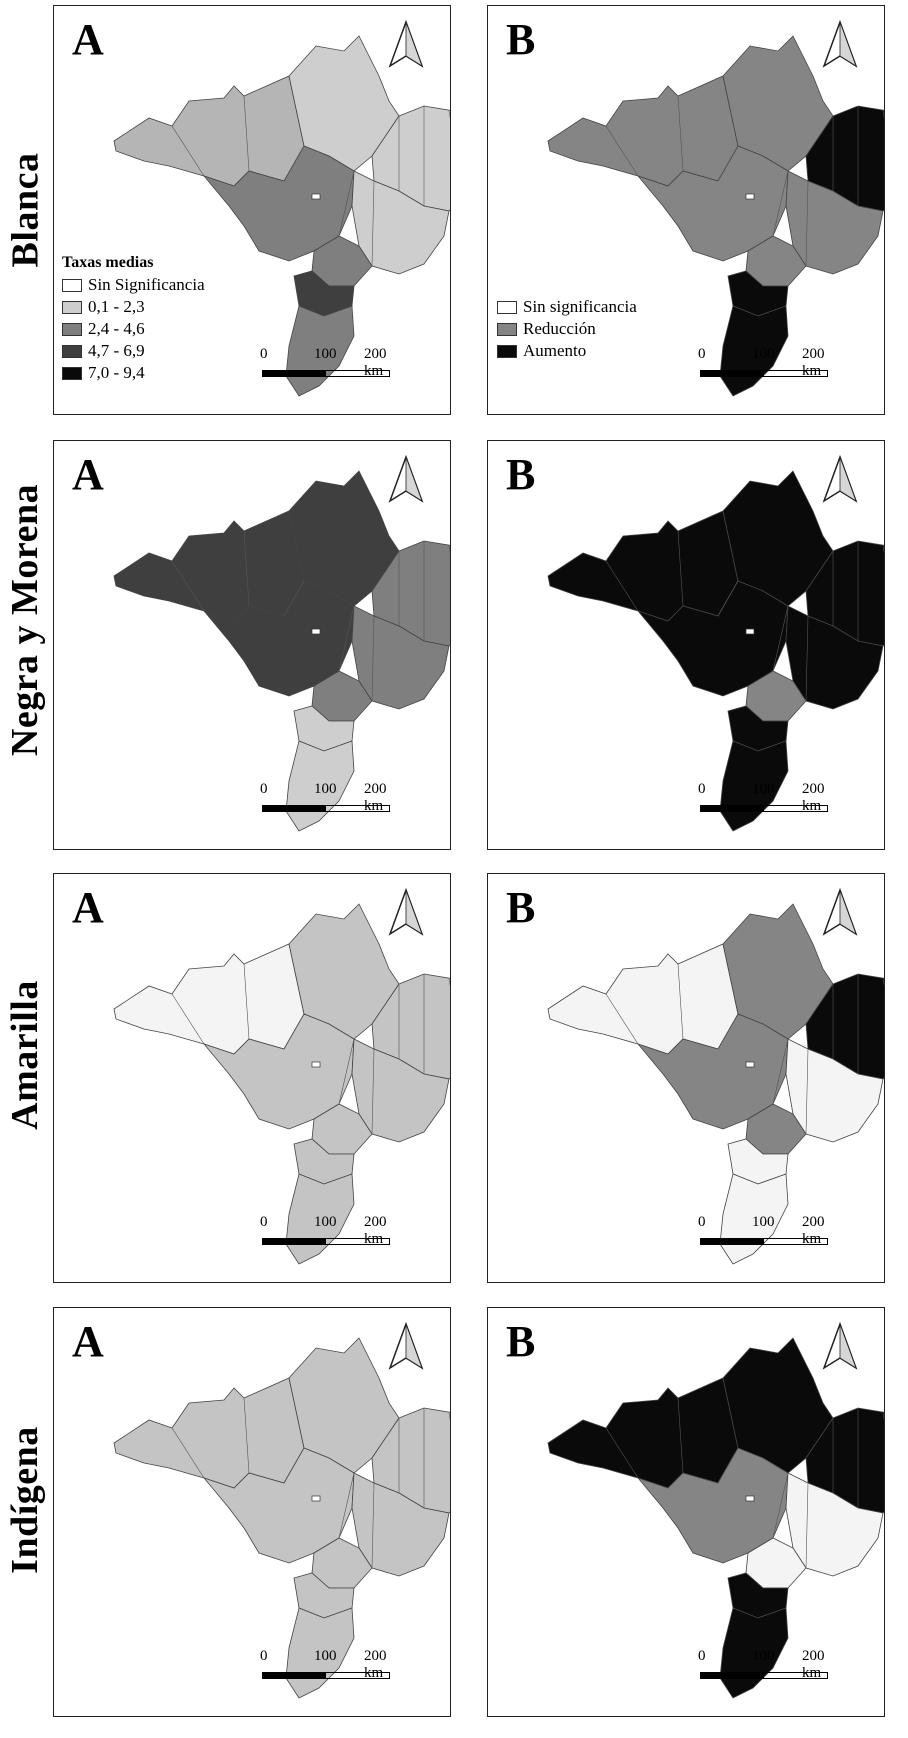 The image size is (908, 1738). I want to click on legend-item: Sin Significancia, so click(133, 285).